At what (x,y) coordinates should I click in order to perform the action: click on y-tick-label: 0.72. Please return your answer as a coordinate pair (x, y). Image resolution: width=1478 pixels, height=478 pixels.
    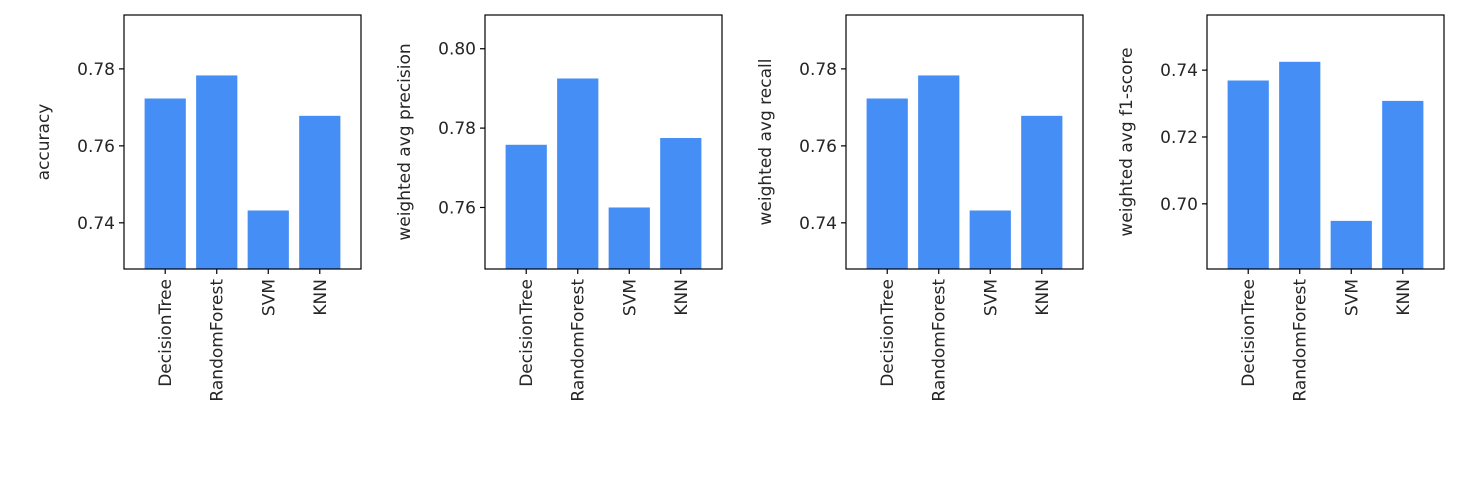
    Looking at the image, I should click on (1179, 138).